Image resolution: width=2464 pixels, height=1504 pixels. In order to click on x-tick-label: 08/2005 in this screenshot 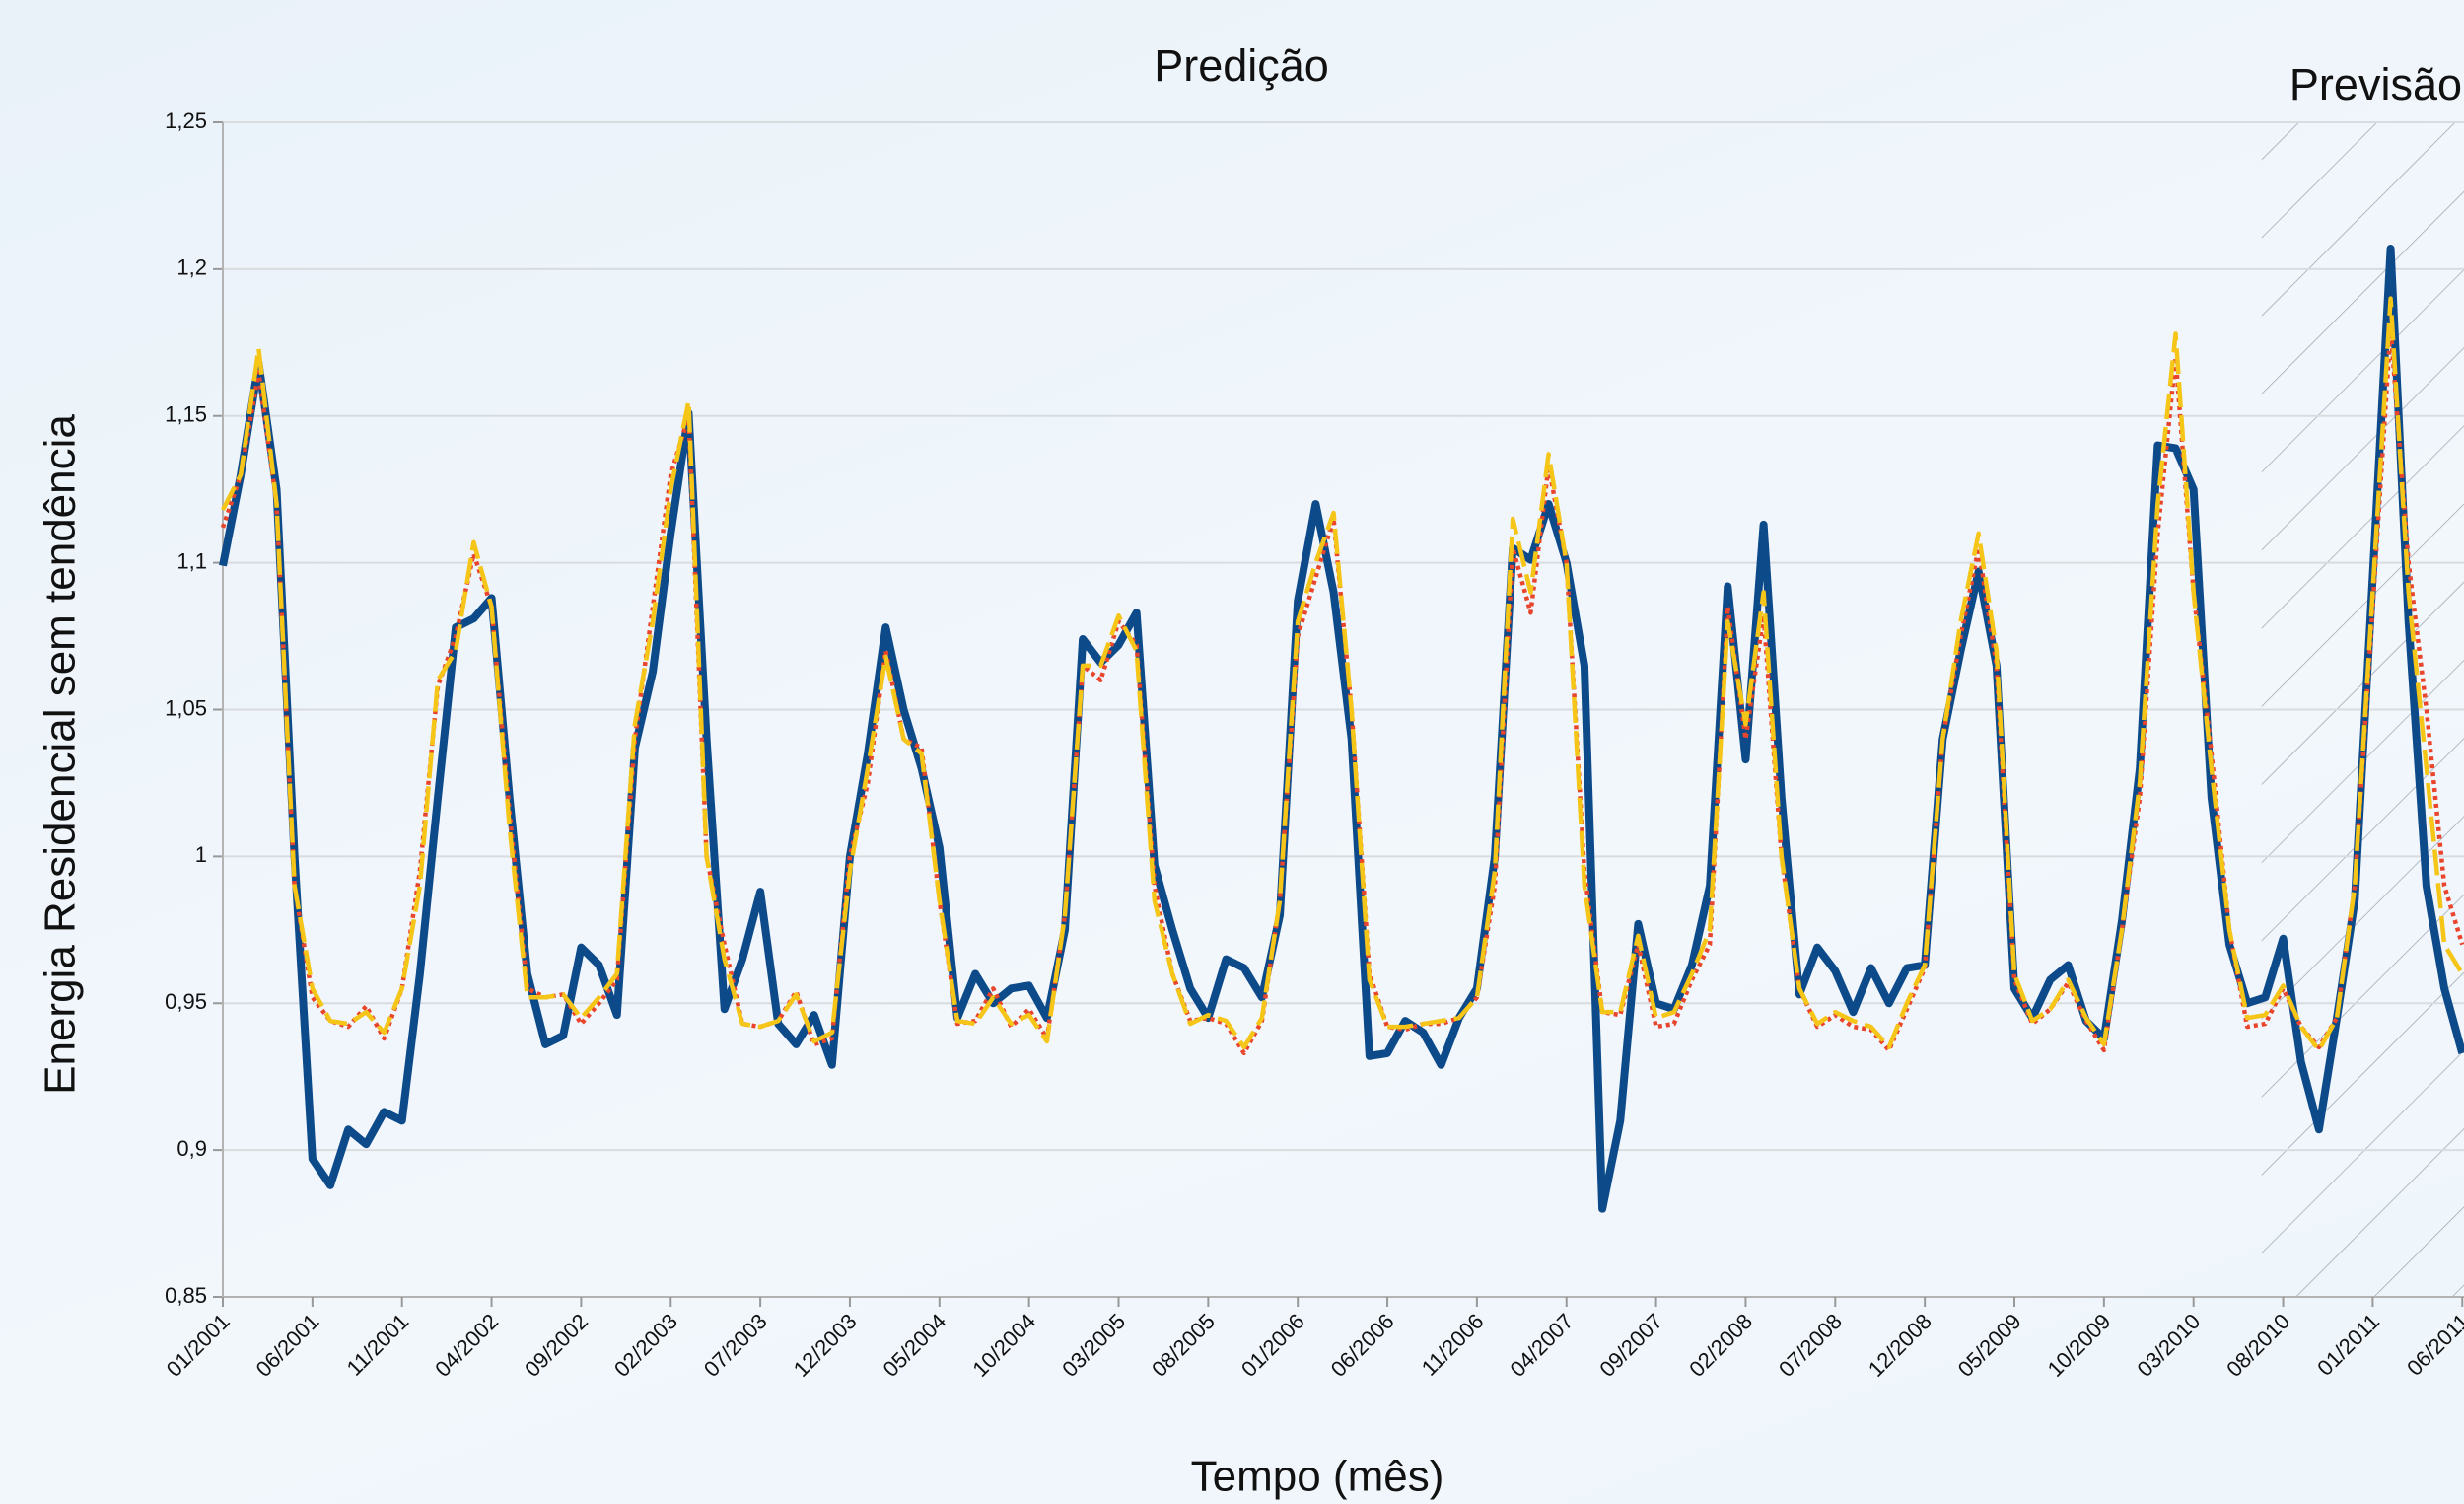, I will do `click(1183, 1345)`.